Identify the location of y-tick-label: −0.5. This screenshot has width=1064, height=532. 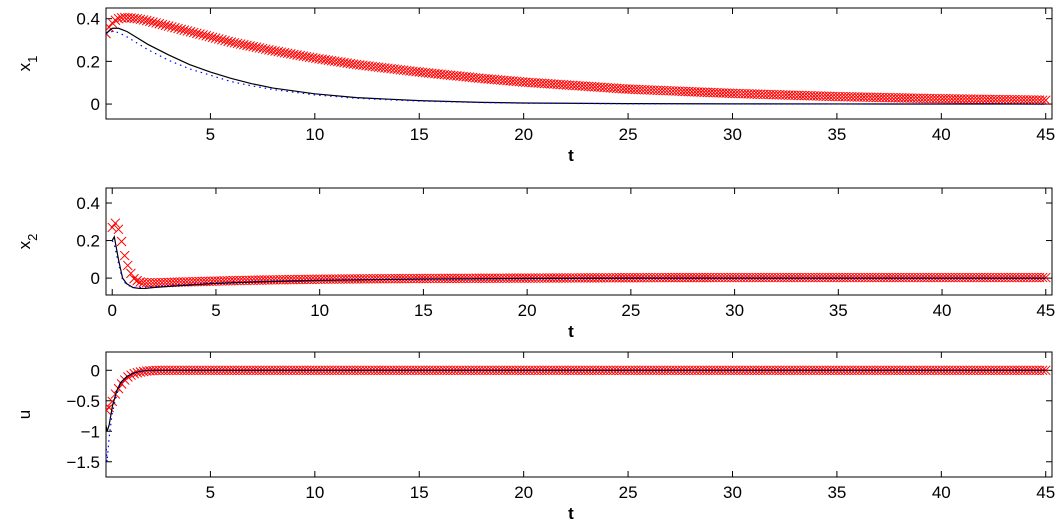
(83, 401).